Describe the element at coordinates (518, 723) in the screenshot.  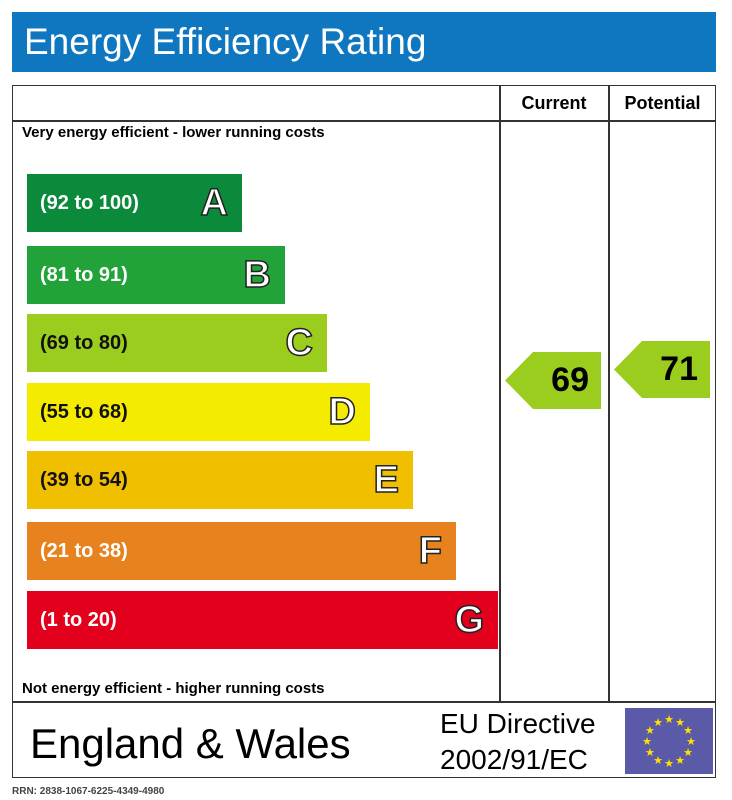
I see `directive-line1: EU Directive` at that location.